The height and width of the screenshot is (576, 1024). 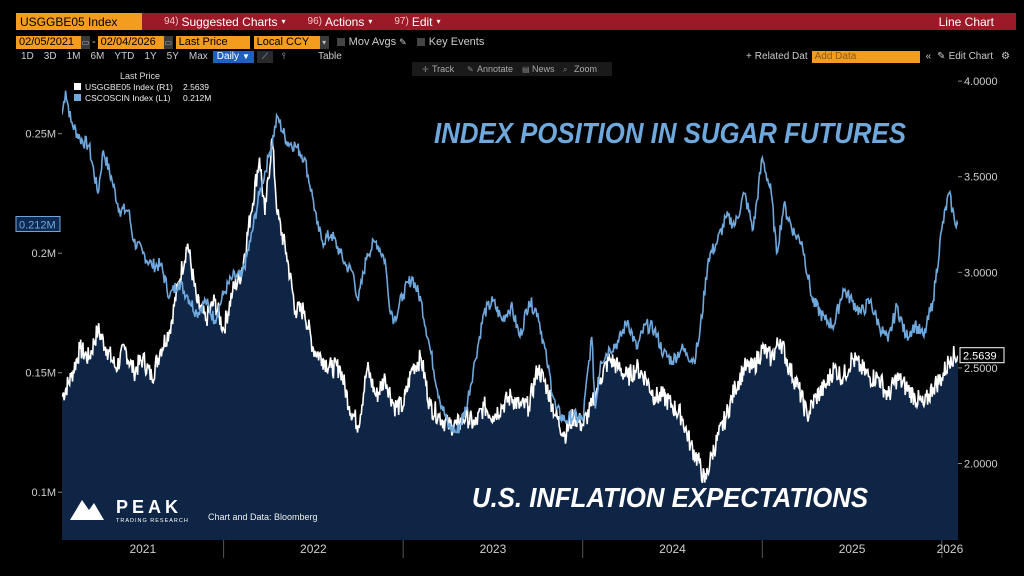 What do you see at coordinates (585, 69) in the screenshot?
I see `tool-zoom: Zoom` at bounding box center [585, 69].